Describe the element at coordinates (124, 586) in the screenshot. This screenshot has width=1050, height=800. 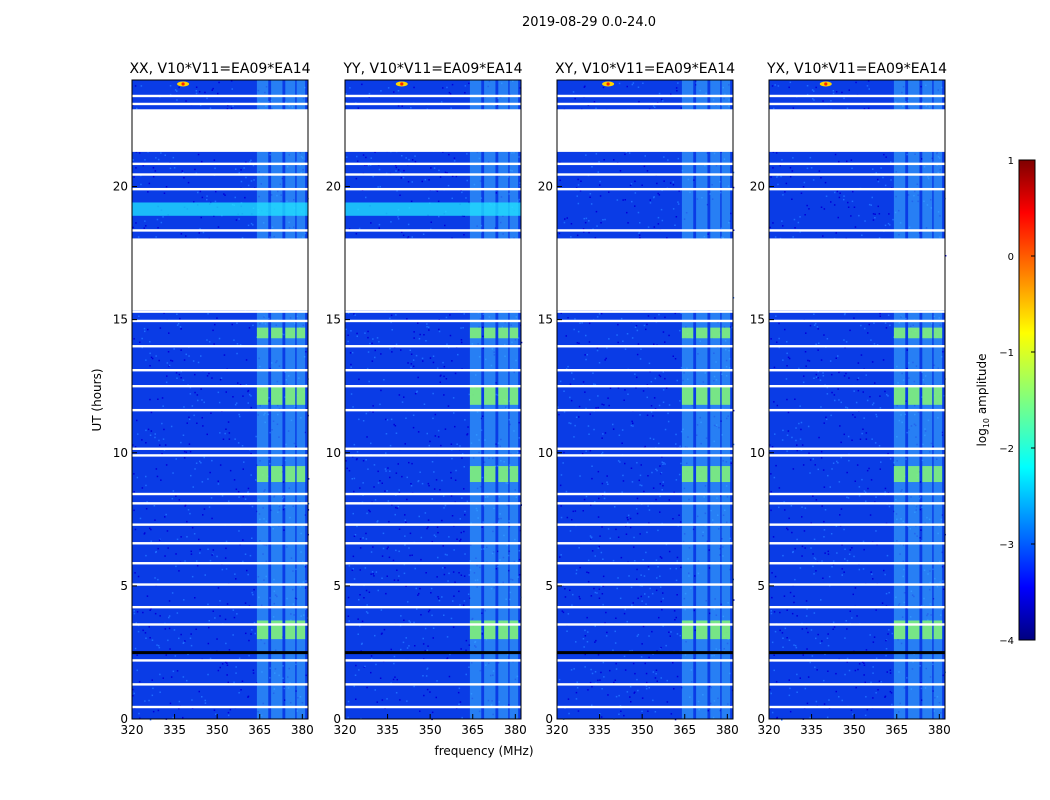
I see `y-tick-label: 5` at that location.